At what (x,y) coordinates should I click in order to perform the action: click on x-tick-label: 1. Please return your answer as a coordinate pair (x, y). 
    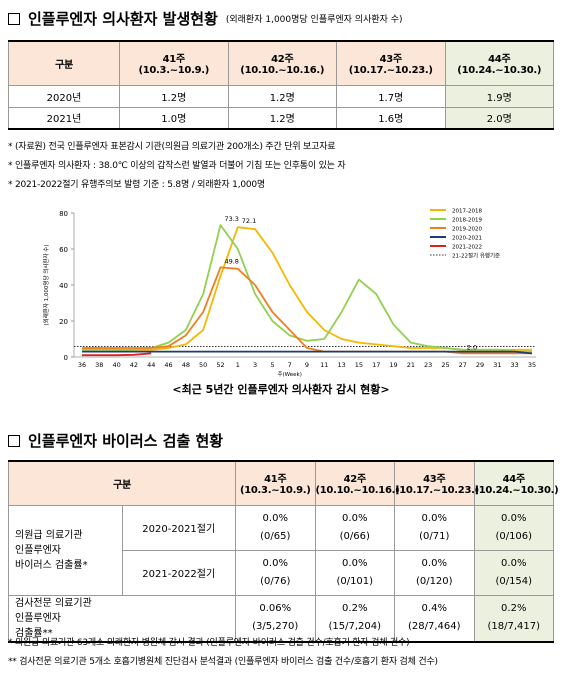
    Looking at the image, I should click on (238, 365).